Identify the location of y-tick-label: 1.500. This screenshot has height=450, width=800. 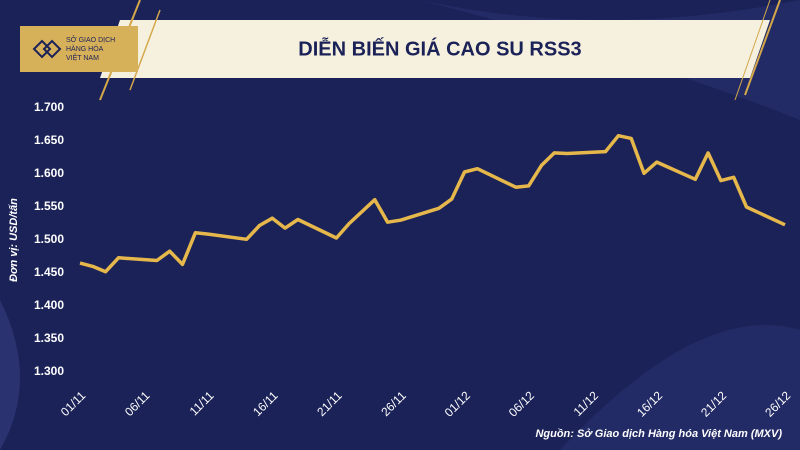
(49, 239).